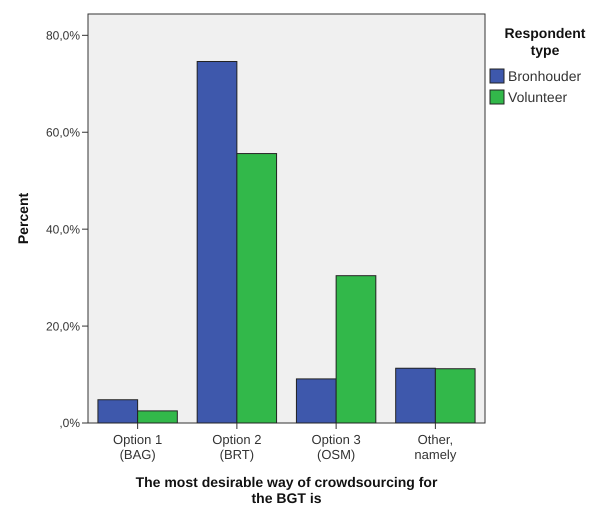 Image resolution: width=603 pixels, height=512 pixels. Describe the element at coordinates (538, 96) in the screenshot. I see `legend-label: Volunteer` at that location.